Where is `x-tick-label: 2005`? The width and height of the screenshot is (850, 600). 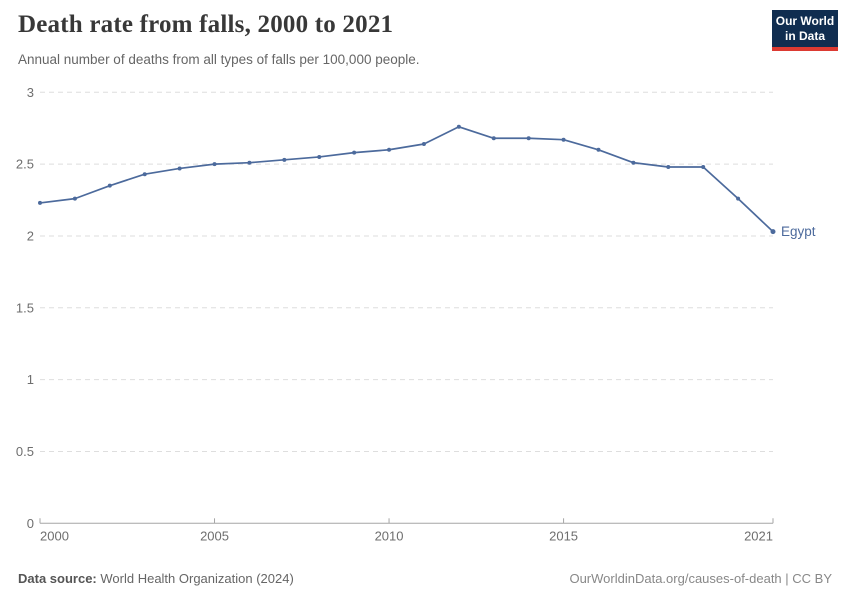 x-tick-label: 2005 is located at coordinates (214, 535).